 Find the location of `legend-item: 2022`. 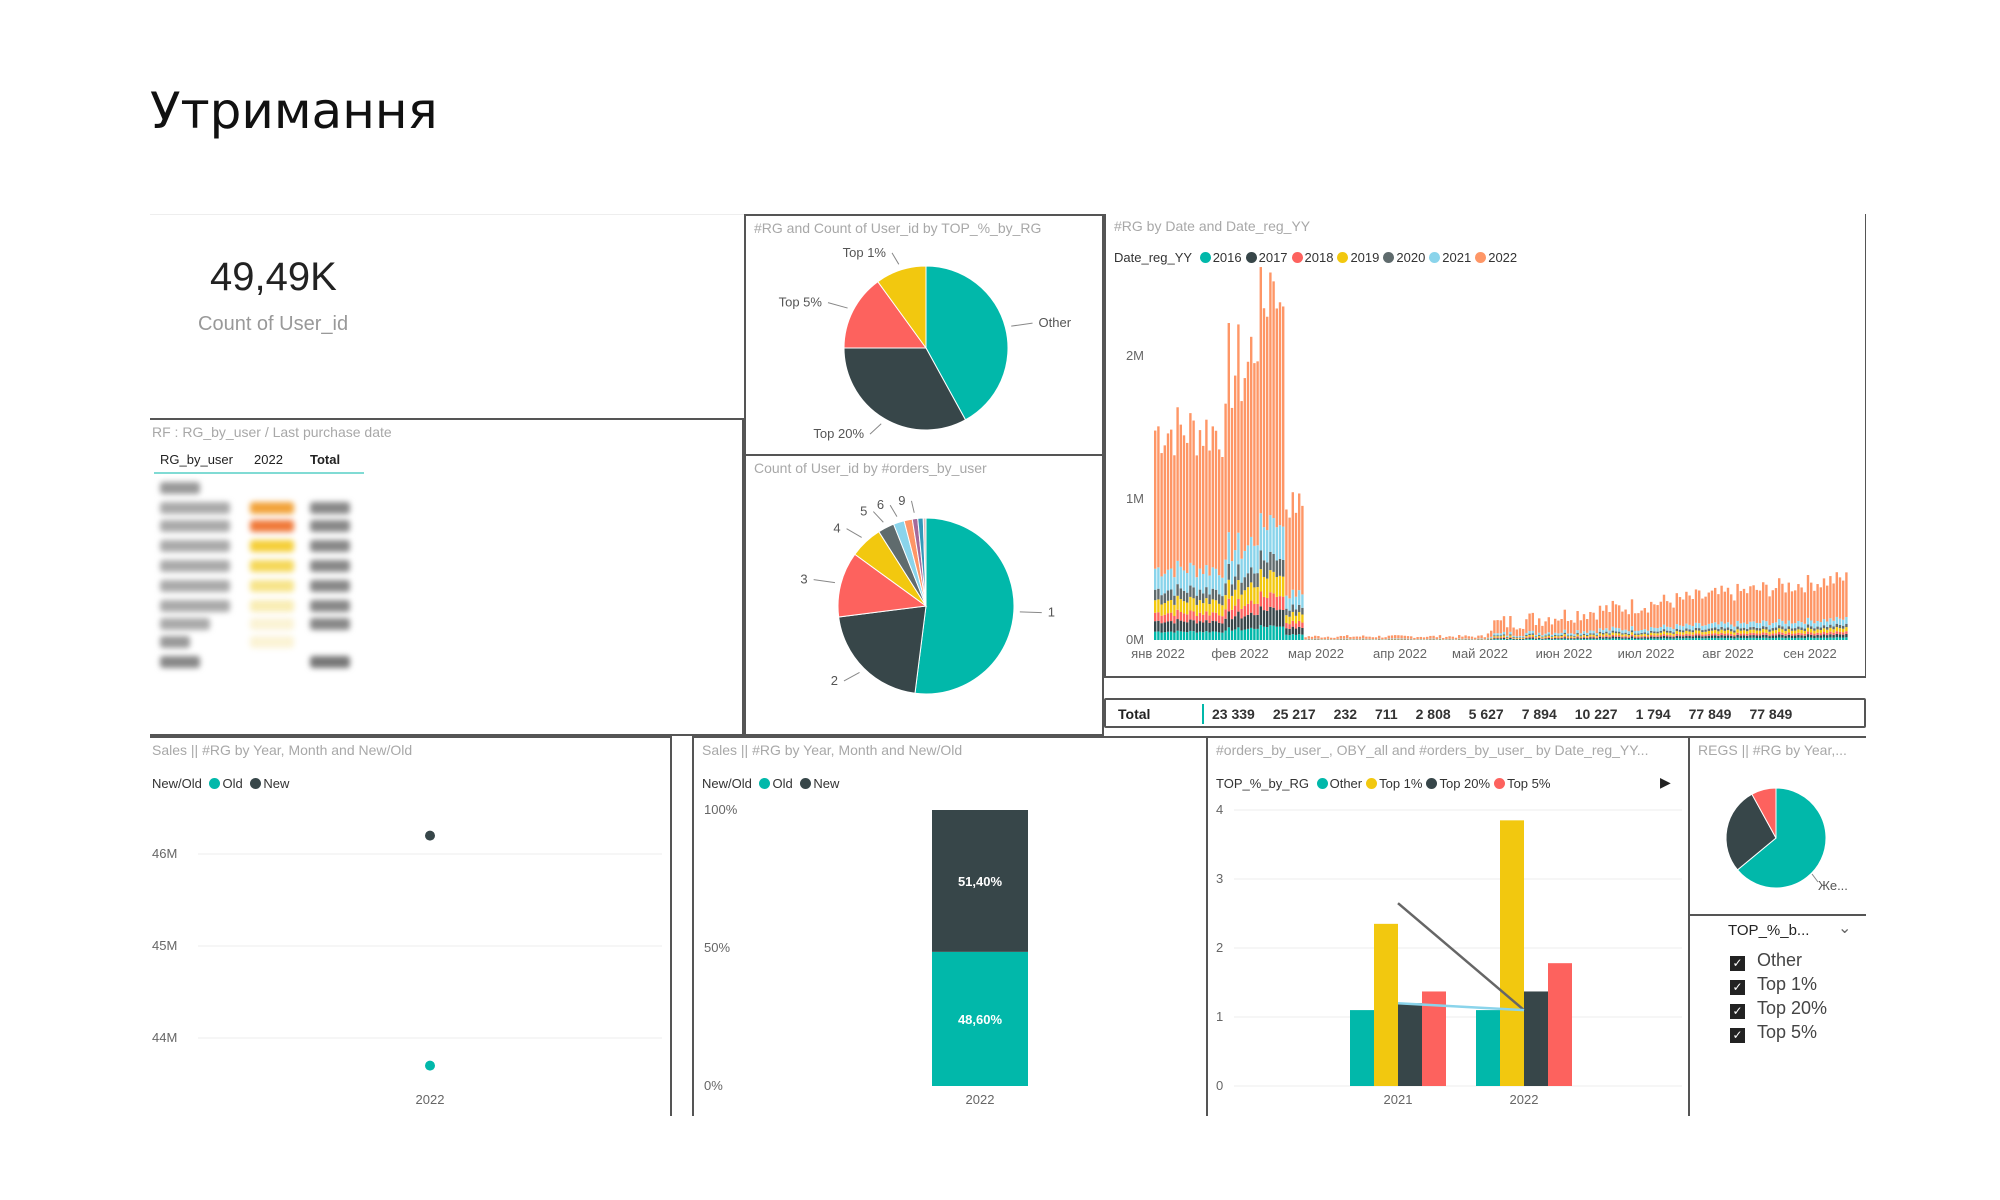

legend-item: 2022 is located at coordinates (1496, 257).